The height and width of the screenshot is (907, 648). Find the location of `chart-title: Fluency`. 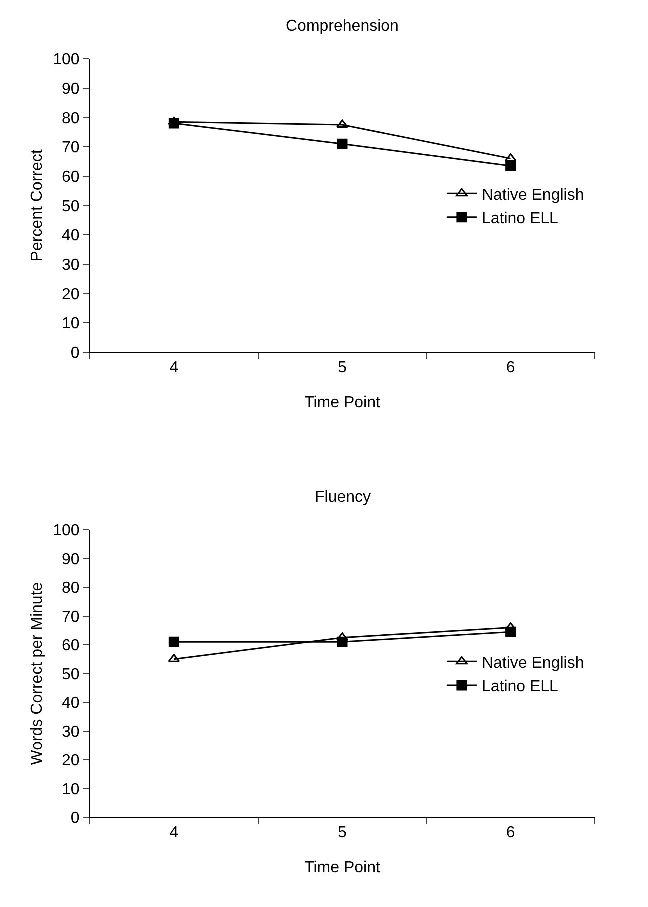

chart-title: Fluency is located at coordinates (343, 497).